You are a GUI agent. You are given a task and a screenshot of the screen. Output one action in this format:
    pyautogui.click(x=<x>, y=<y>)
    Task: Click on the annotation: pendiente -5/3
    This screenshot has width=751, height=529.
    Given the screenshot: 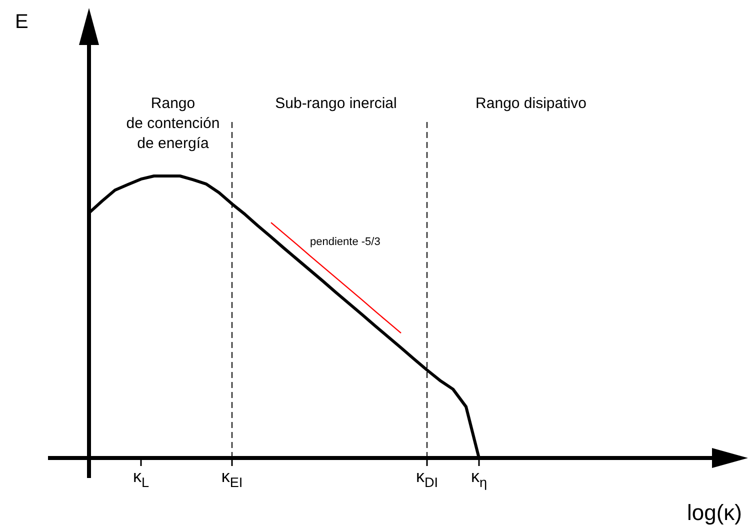 What is the action you would take?
    pyautogui.click(x=345, y=242)
    